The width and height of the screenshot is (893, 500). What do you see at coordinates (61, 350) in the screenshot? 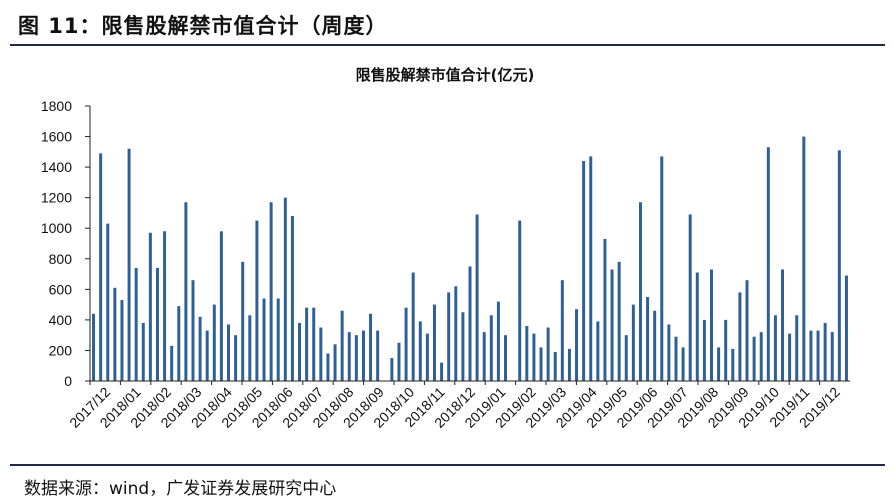
I see `y-tick-label: 200` at bounding box center [61, 350].